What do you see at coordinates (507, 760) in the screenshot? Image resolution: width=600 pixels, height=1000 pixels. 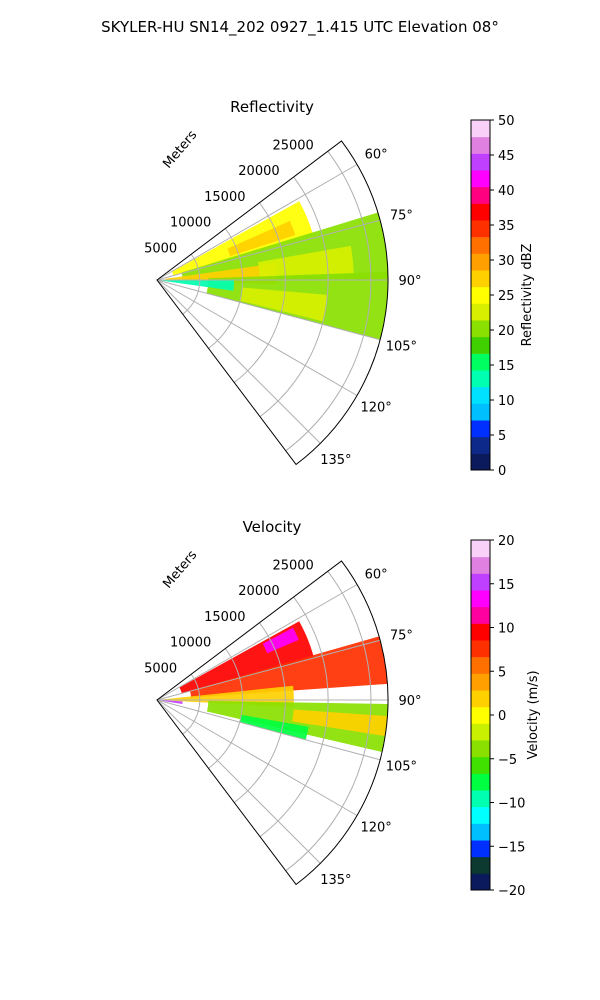 I see `colorbar-tick-label: −5` at bounding box center [507, 760].